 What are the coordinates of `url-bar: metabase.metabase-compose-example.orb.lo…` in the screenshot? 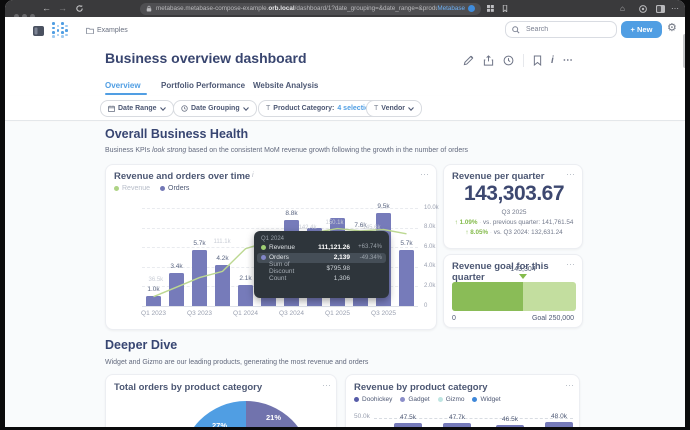 It's located at (310, 8).